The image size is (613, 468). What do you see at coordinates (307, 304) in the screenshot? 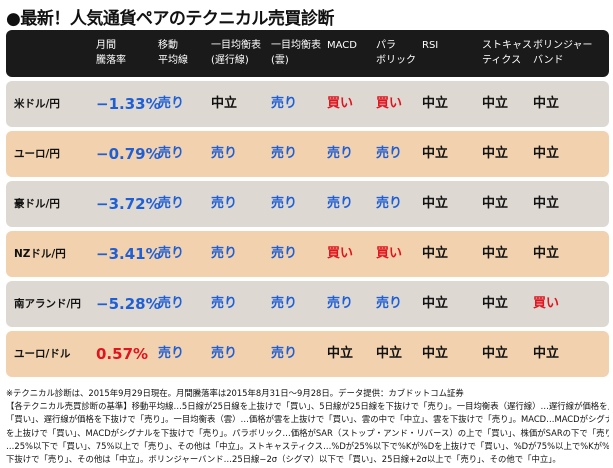
I see `table-row: 南アランド/円 −5.28% 売り 売り 売り 売り 売り 中立 中立 買い` at bounding box center [307, 304].